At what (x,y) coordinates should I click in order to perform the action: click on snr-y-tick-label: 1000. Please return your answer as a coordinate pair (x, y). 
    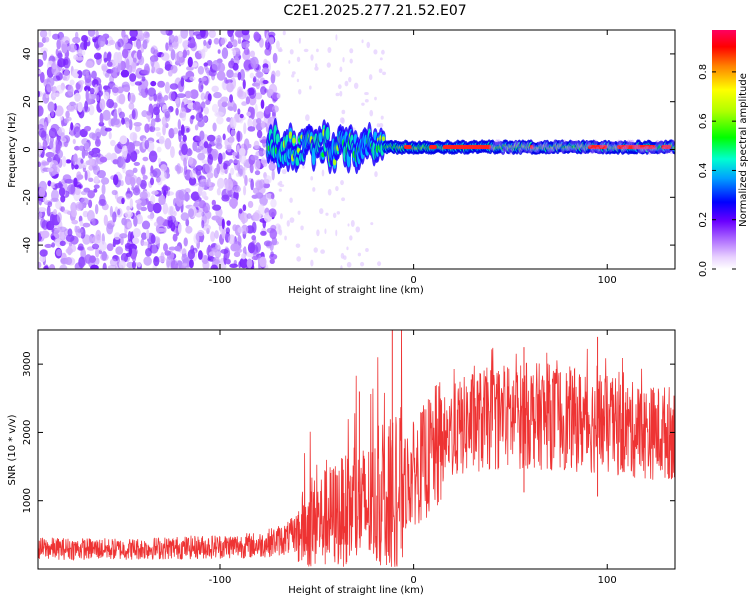
    Looking at the image, I should click on (27, 500).